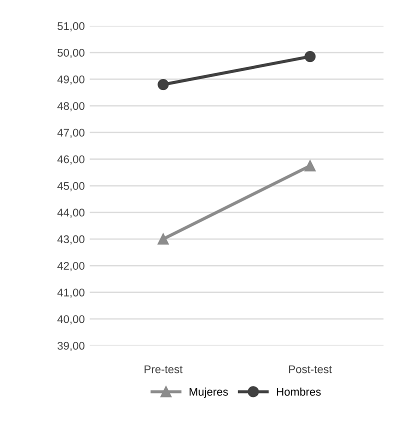 The width and height of the screenshot is (408, 432). I want to click on y-tick-label: 48,00, so click(70, 107).